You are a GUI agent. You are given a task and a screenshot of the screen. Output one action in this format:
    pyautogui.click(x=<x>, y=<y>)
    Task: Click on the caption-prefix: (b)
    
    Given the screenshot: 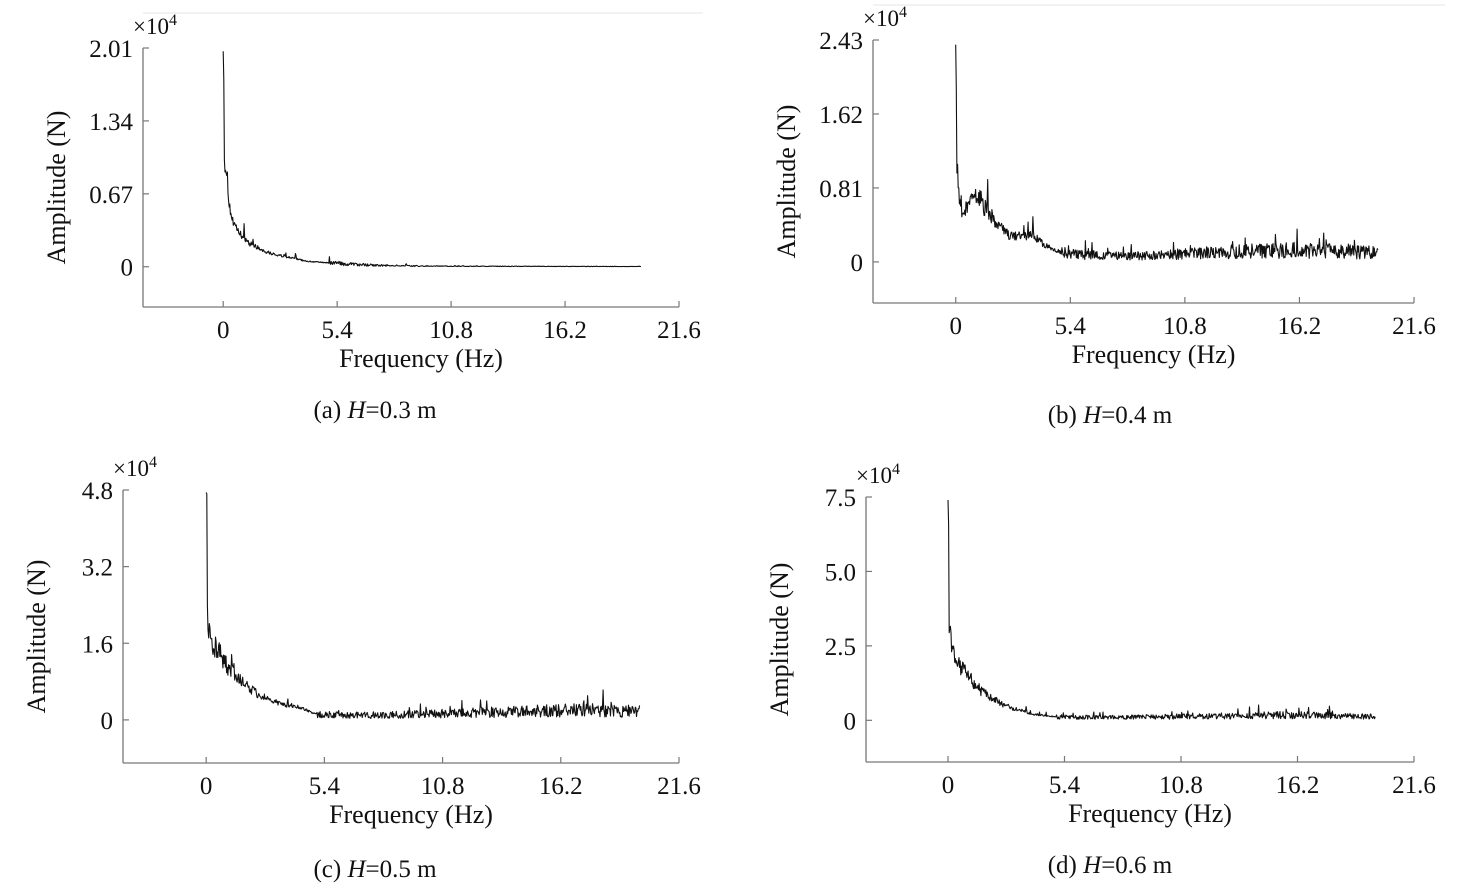 What is the action you would take?
    pyautogui.click(x=1065, y=415)
    